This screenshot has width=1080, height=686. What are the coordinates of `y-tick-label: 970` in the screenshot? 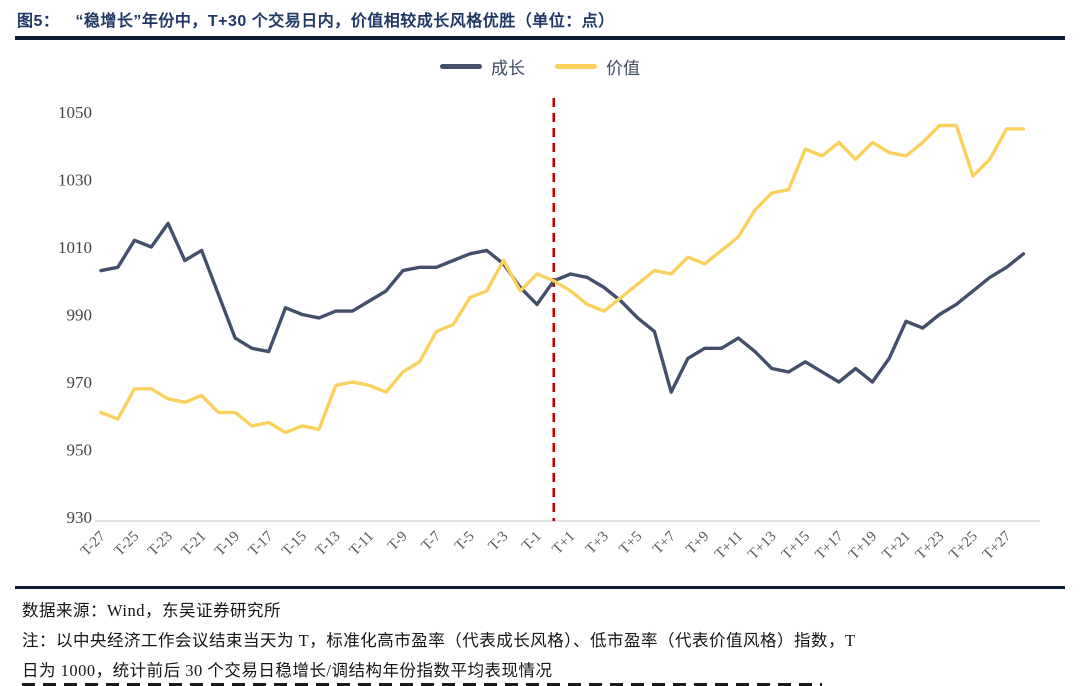 It's located at (80, 382).